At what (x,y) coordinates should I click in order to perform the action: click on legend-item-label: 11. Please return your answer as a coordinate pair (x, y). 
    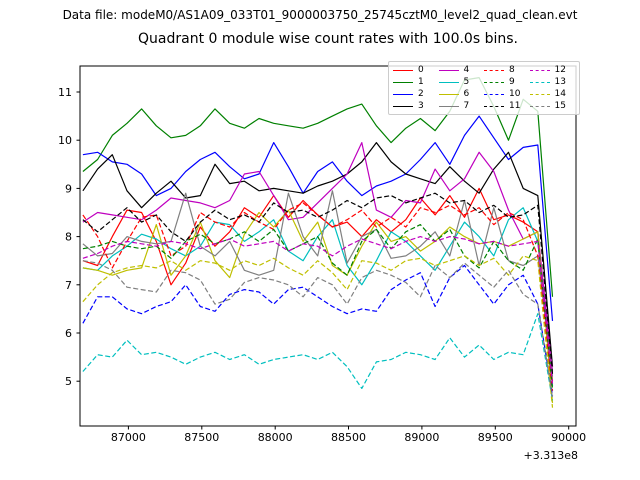
    Looking at the image, I should click on (515, 106).